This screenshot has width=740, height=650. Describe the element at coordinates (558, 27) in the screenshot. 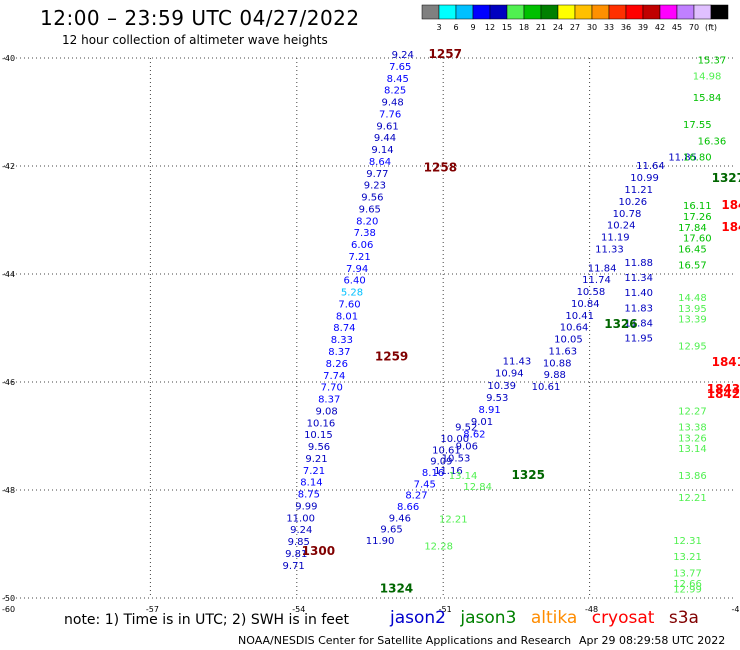

I see `colorbar-tick-label: 24` at that location.